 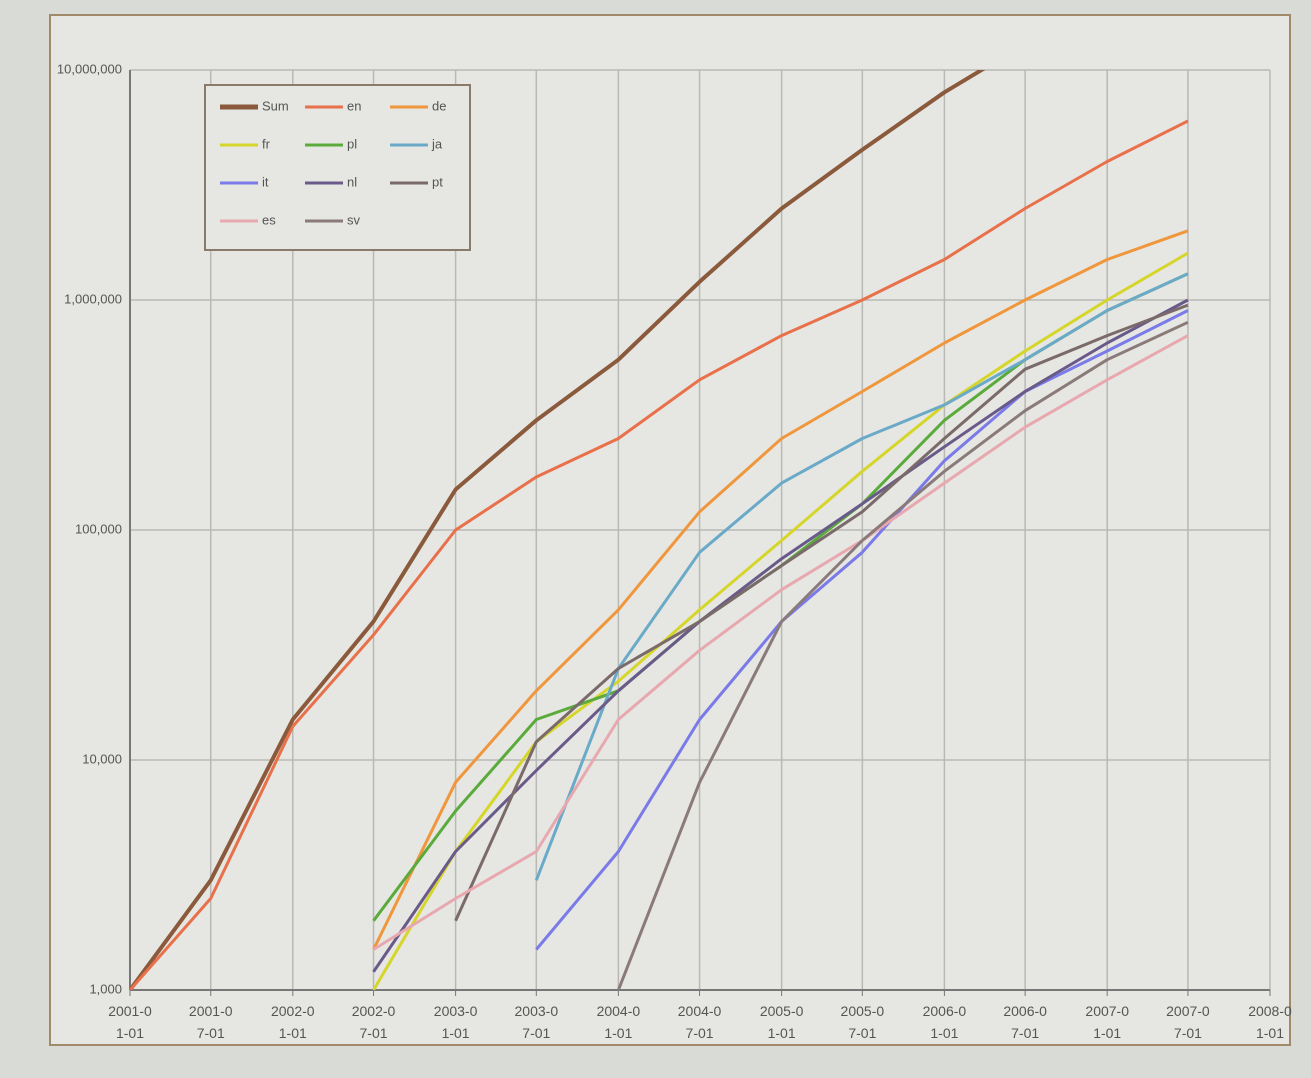 I want to click on legend-label: Sum, so click(x=275, y=105).